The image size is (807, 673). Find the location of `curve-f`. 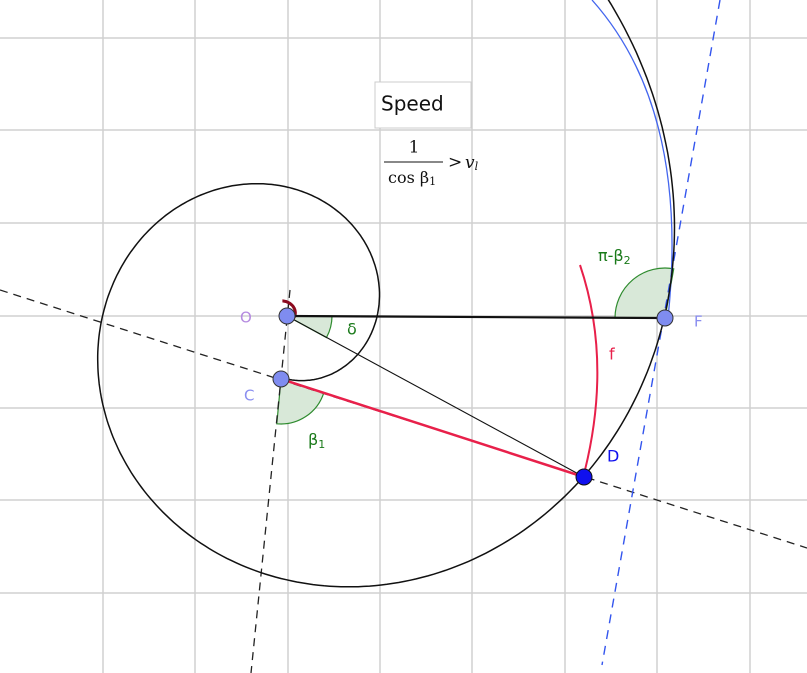

curve-f is located at coordinates (589, 367).